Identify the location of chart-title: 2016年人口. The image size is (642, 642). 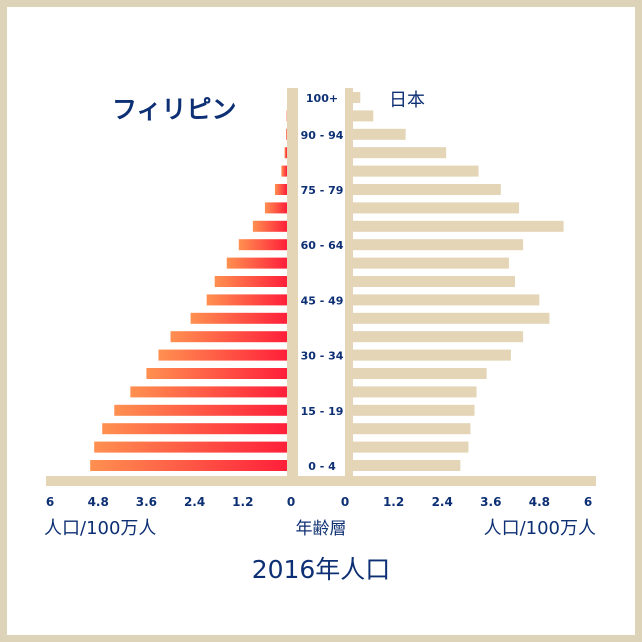
(321, 569).